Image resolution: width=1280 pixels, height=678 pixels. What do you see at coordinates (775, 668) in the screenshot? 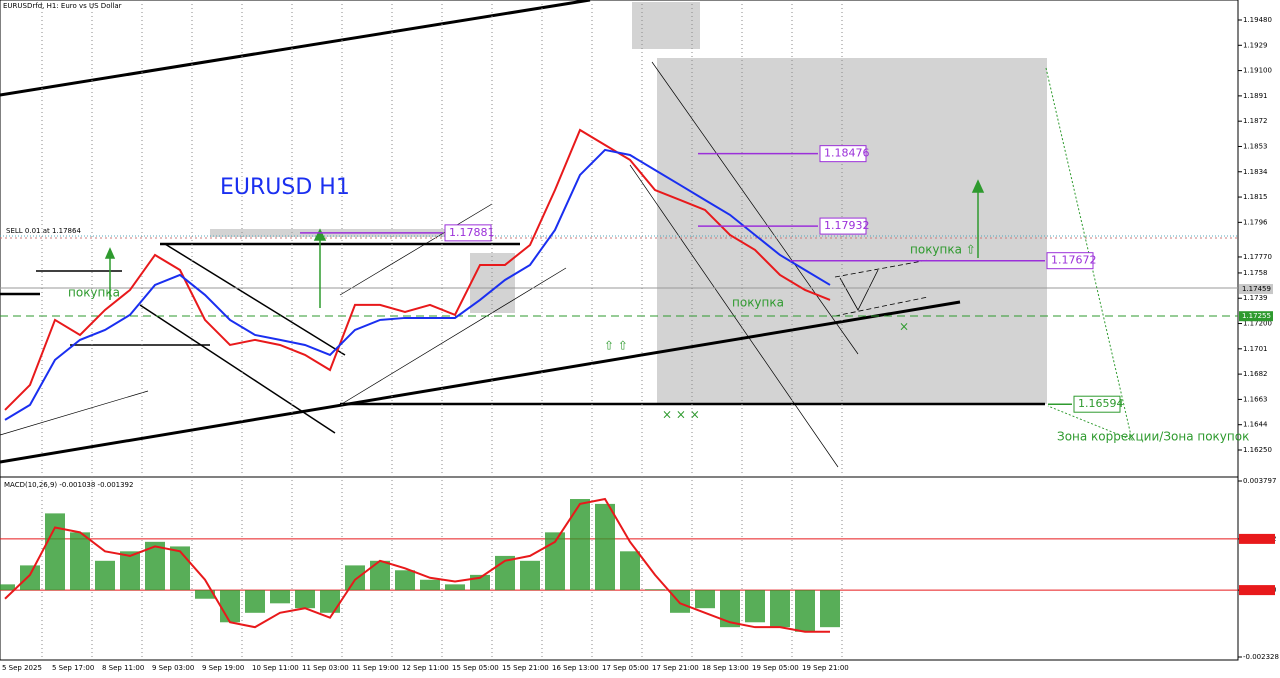
I see `x-tick-label: 19 Sep 05:00` at bounding box center [775, 668].